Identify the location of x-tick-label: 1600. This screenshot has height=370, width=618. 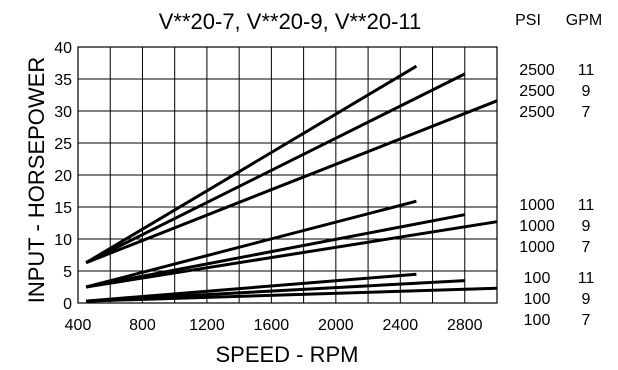
(272, 325).